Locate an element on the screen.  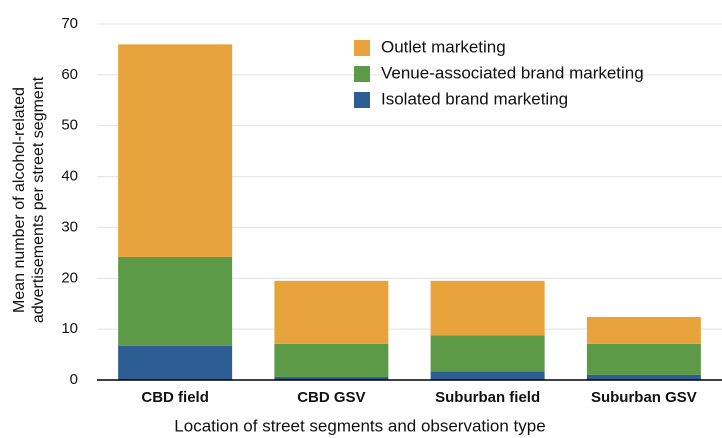
y-tick-label: 60 is located at coordinates (69, 74).